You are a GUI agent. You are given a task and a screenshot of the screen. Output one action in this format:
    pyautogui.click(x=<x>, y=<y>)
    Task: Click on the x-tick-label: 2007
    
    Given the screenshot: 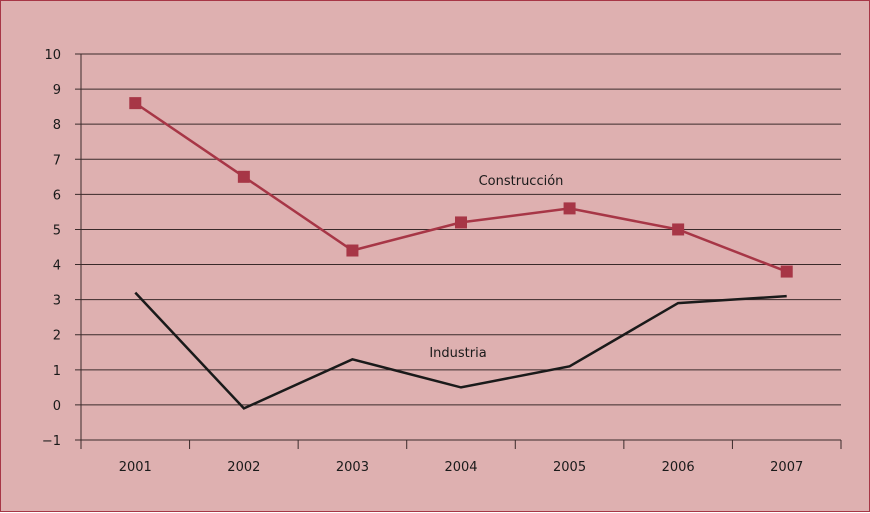 What is the action you would take?
    pyautogui.click(x=786, y=467)
    